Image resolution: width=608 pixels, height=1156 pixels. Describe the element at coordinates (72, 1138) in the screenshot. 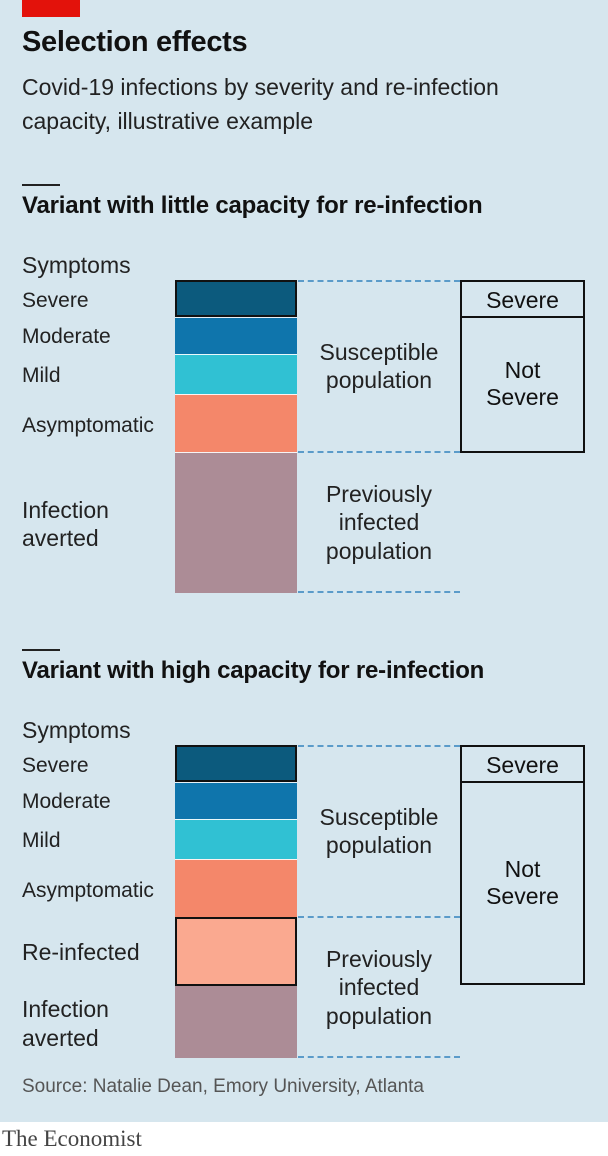

I see `brand-wordmark: The Economist` at that location.